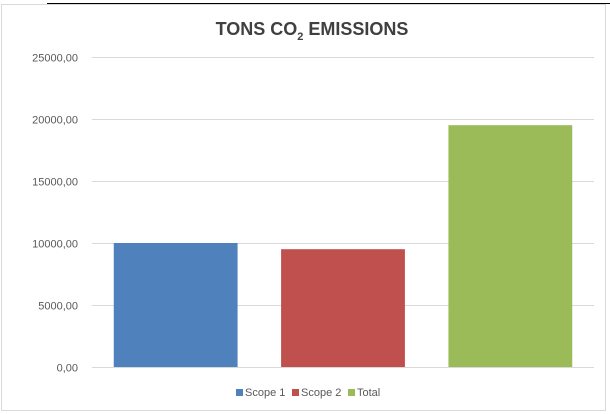 The image size is (610, 414). I want to click on legend: Scope 1 Scope 2 Total, so click(308, 393).